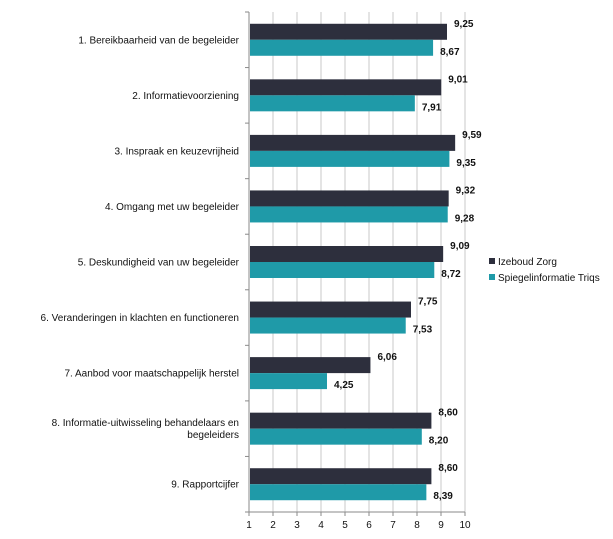 The height and width of the screenshot is (539, 613). What do you see at coordinates (387, 357) in the screenshot?
I see `data-label: 6,06` at bounding box center [387, 357].